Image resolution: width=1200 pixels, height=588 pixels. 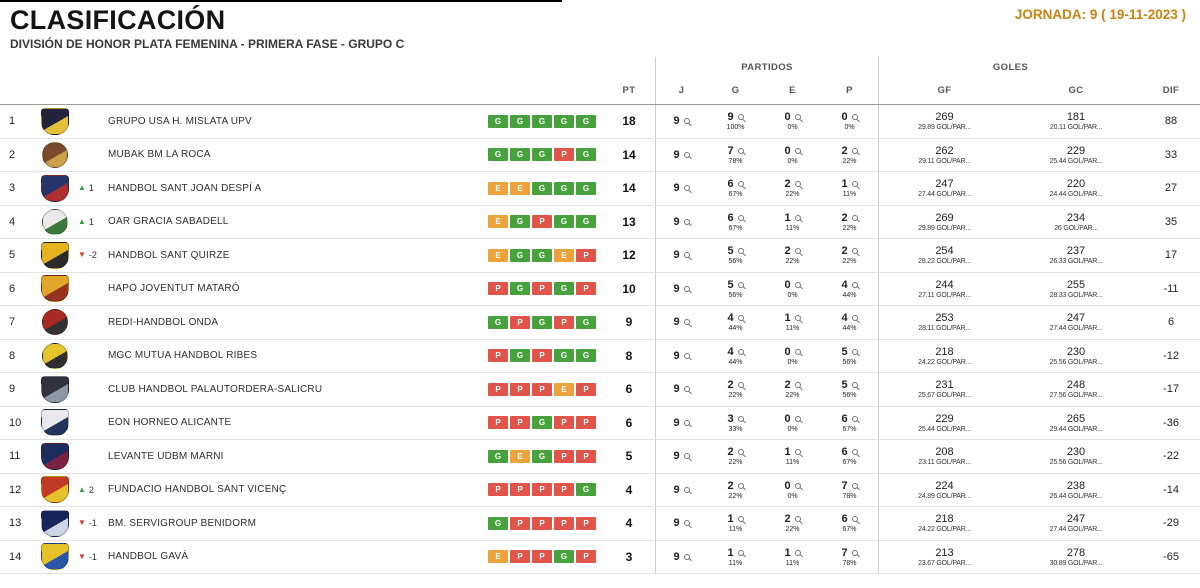 What do you see at coordinates (174, 289) in the screenshot?
I see `team-name: HAPO JOVENTUT MATARÓ` at bounding box center [174, 289].